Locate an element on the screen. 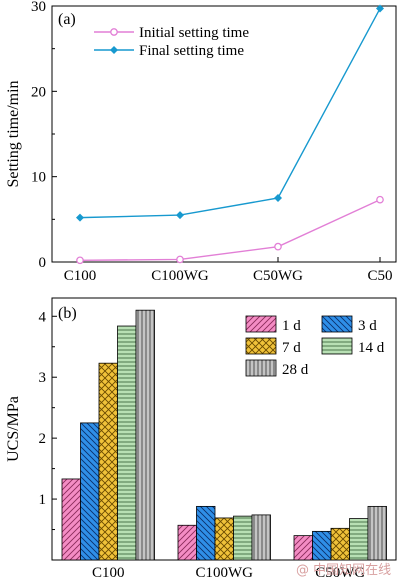  legend-swatch-vertical is located at coordinates (261, 368).